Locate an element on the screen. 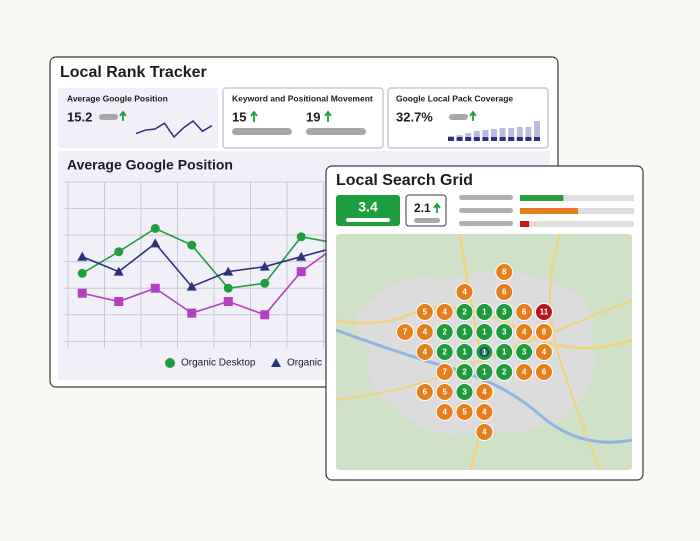 The height and width of the screenshot is (541, 700). rank-label: 11 is located at coordinates (544, 312).